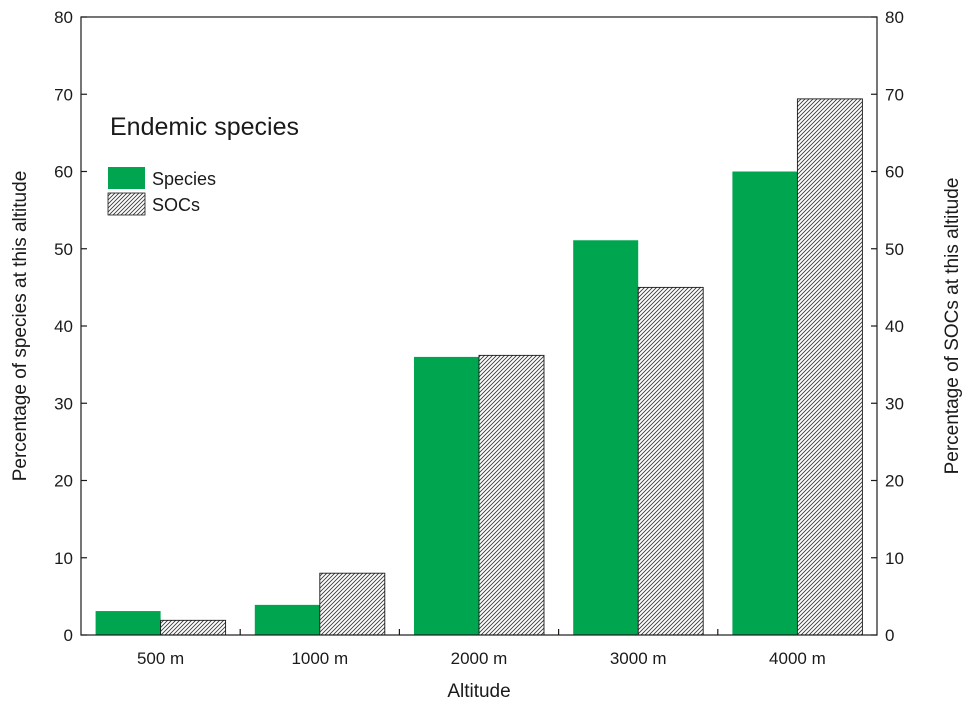 This screenshot has height=710, width=966. Describe the element at coordinates (894, 17) in the screenshot. I see `y-tick-label-right: 80` at that location.